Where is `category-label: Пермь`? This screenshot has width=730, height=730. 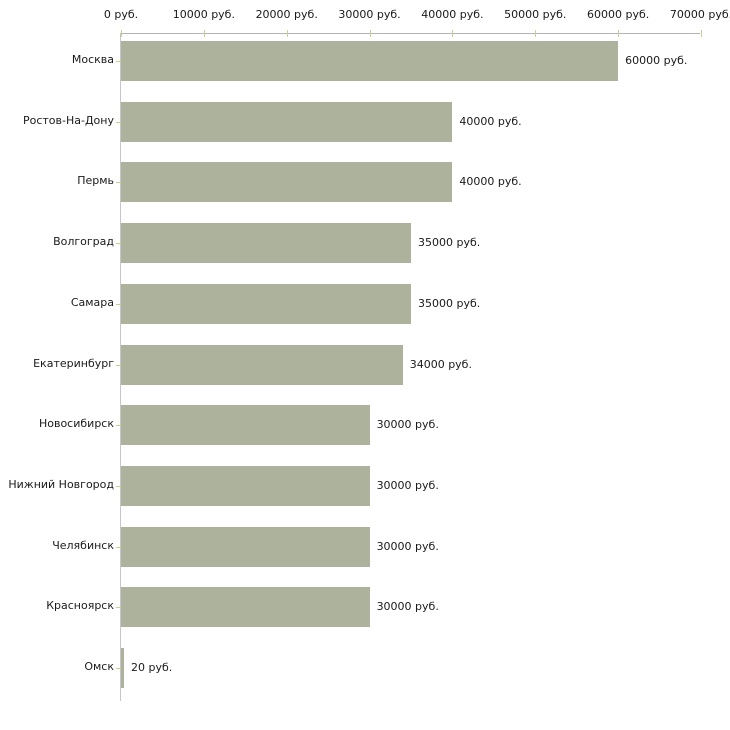 category-label: Пермь is located at coordinates (95, 181).